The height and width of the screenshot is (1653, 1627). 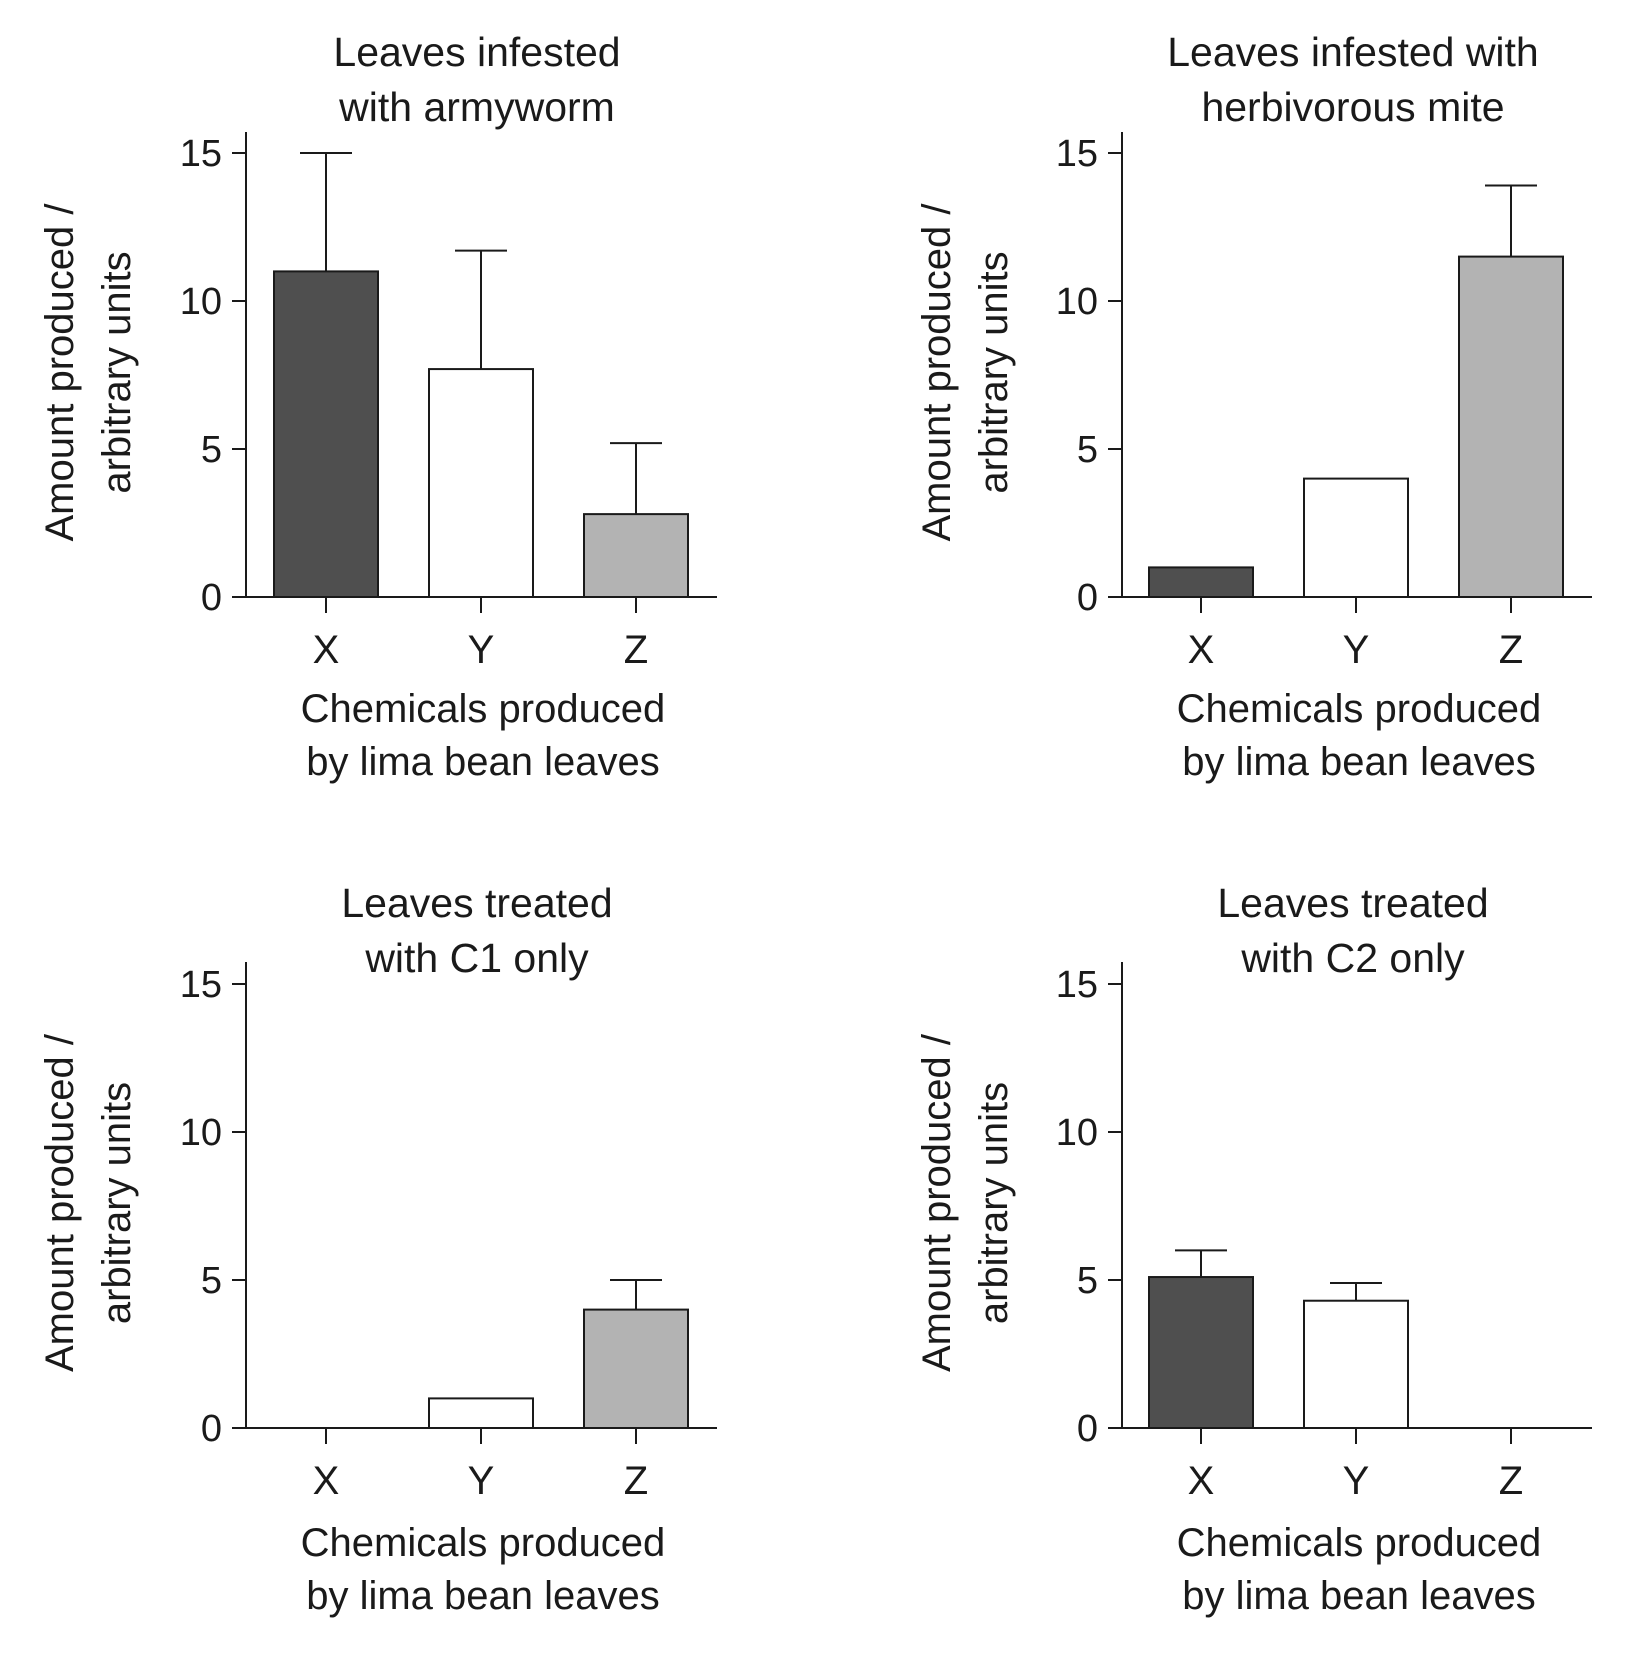 What do you see at coordinates (476, 52) in the screenshot?
I see `chart-title-line: Leaves infested` at bounding box center [476, 52].